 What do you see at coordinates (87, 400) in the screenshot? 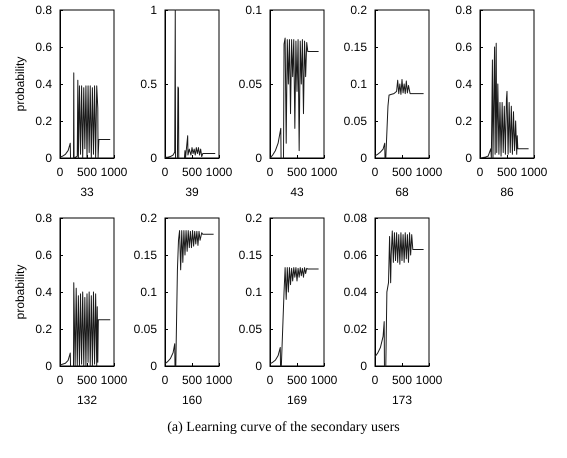
I see `x-axis-title: 132` at bounding box center [87, 400].